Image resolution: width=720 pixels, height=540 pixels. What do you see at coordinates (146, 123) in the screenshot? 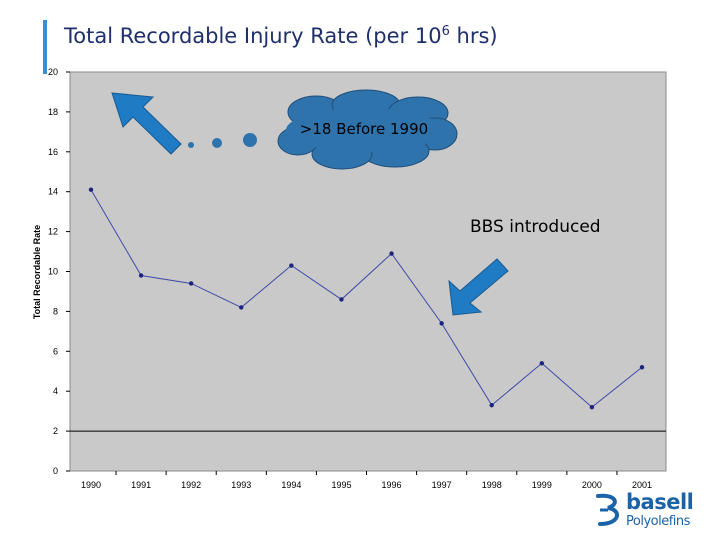
I see `arrow-up-left-icon` at bounding box center [146, 123].